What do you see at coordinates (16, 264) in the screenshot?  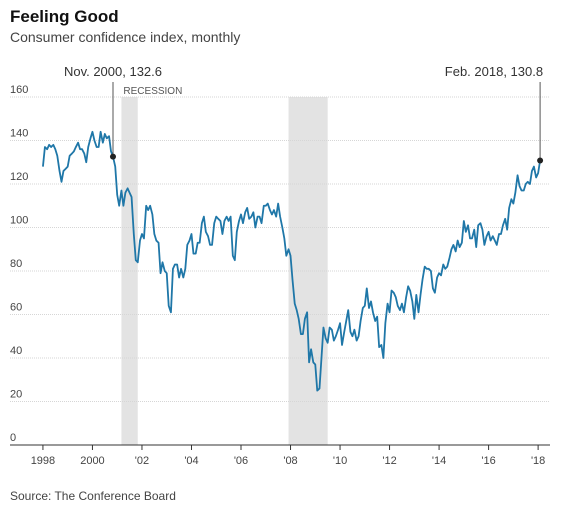 I see `y-tick-label: 80` at bounding box center [16, 264].